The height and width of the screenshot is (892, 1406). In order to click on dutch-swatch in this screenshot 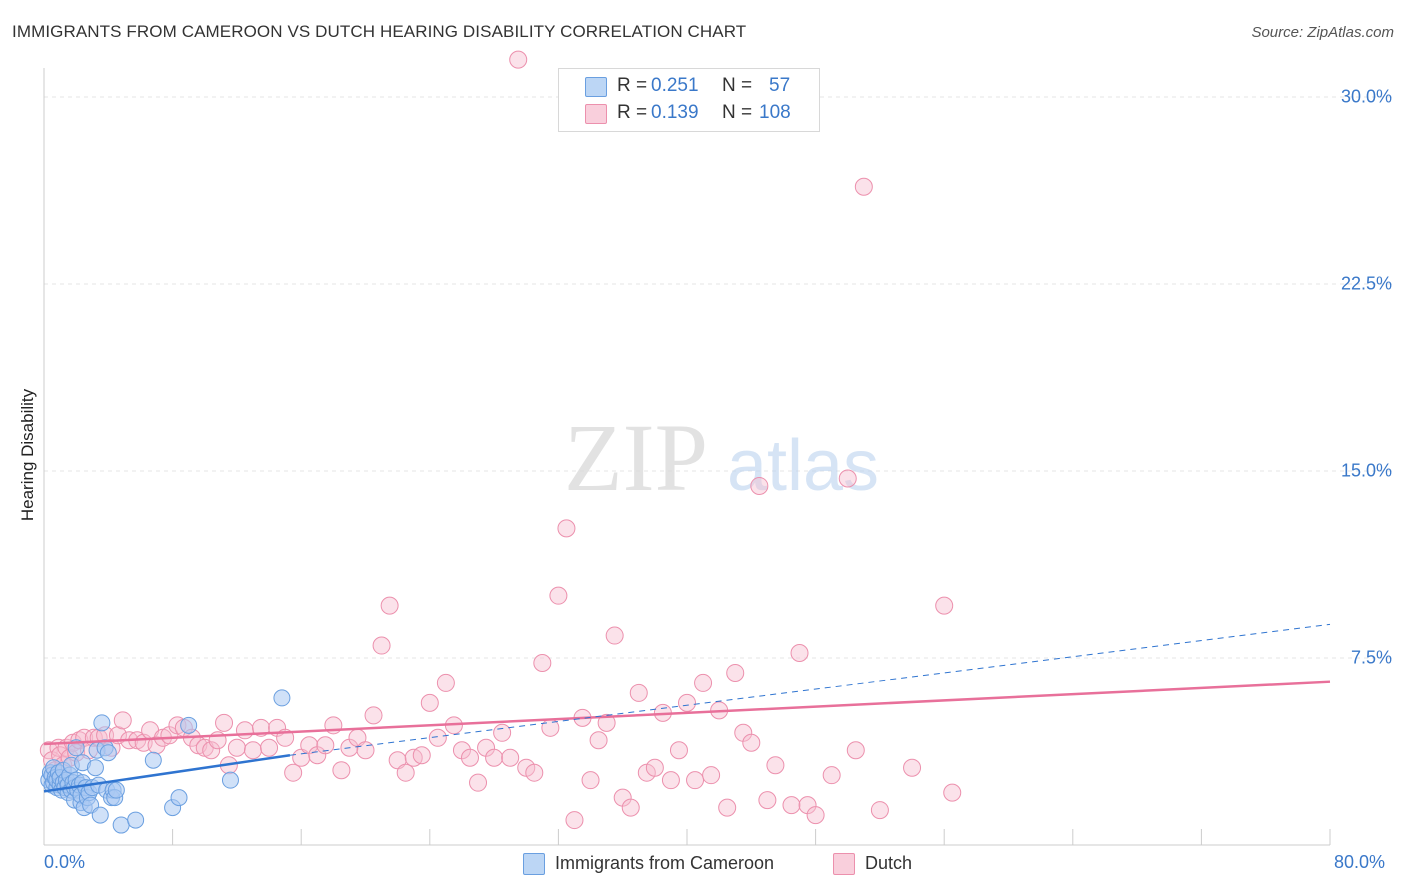, I will do `click(596, 114)`.